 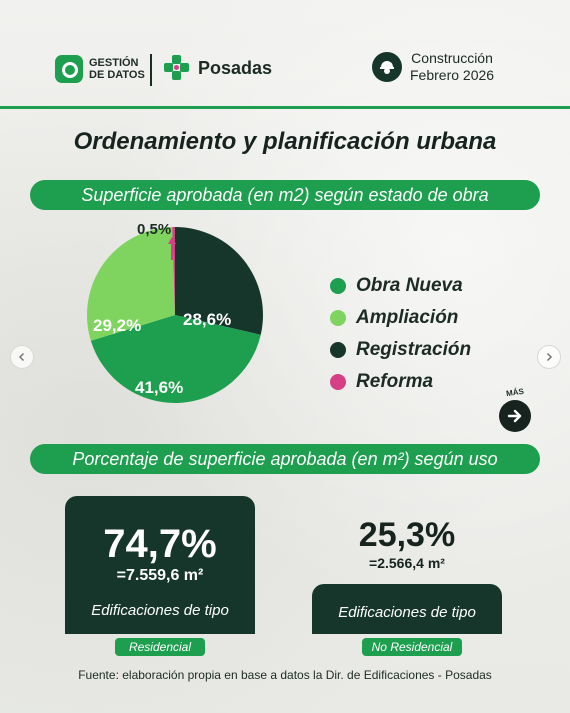 I want to click on no-residencial-percent: 25,3%, so click(x=407, y=535).